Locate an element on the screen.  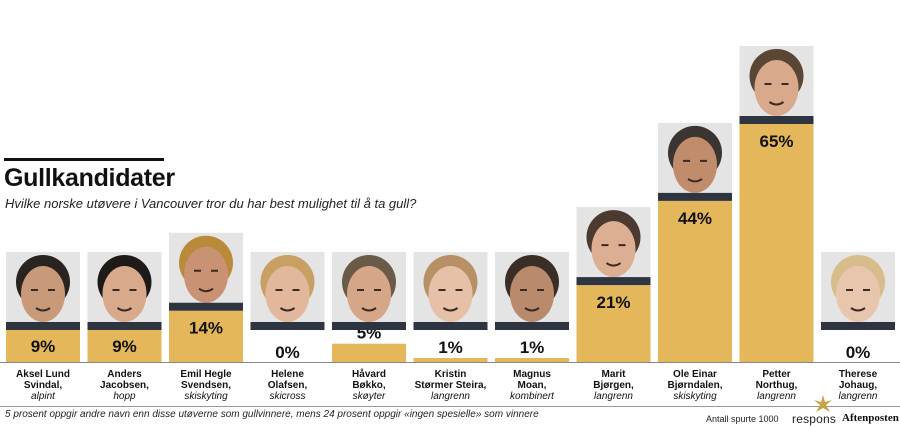
respons-logo-icon is located at coordinates (823, 403).